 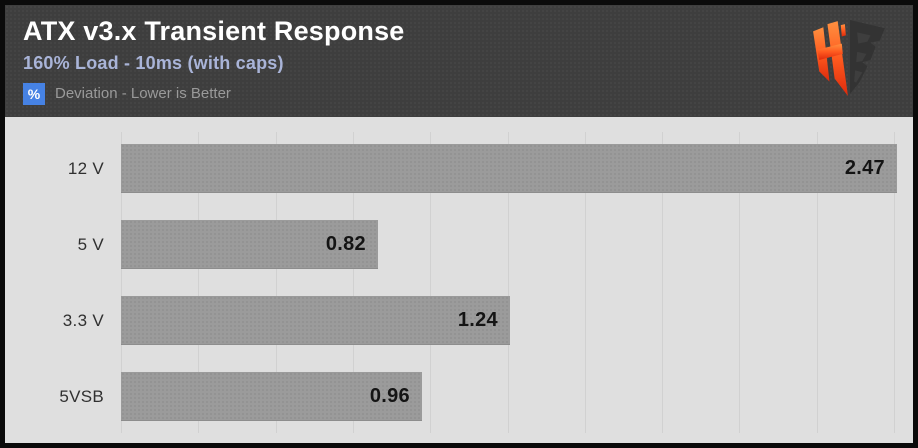 What do you see at coordinates (389, 395) in the screenshot?
I see `value-label: 0.96` at bounding box center [389, 395].